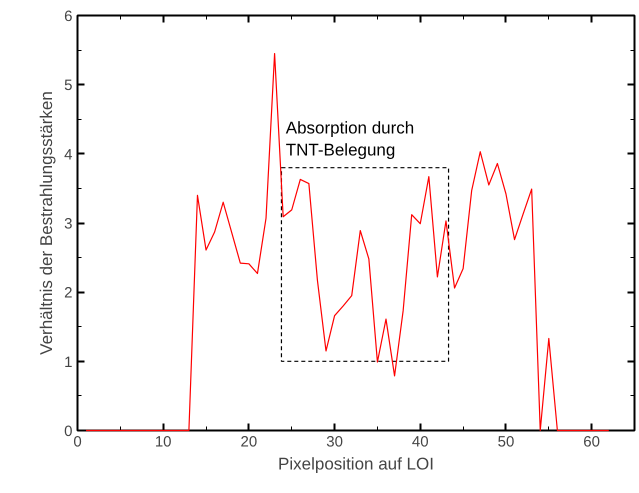 This screenshot has width=639, height=493. I want to click on y-tick-label: 0, so click(68, 431).